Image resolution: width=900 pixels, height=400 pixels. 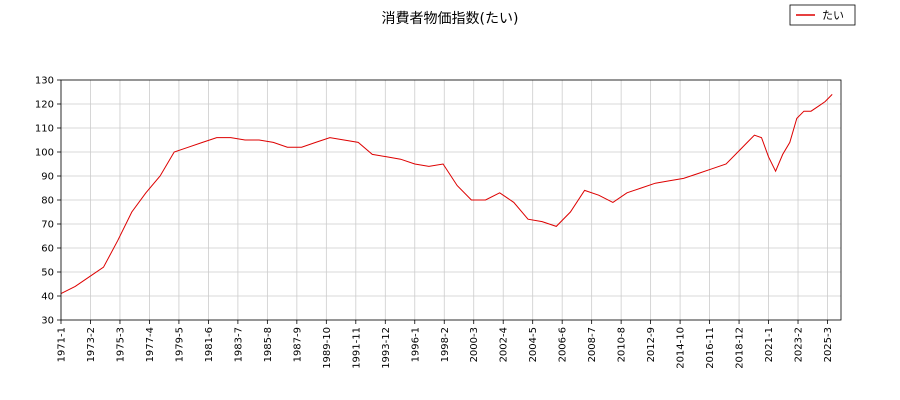 I want to click on x-tick-label: 1977-4, so click(x=150, y=344).